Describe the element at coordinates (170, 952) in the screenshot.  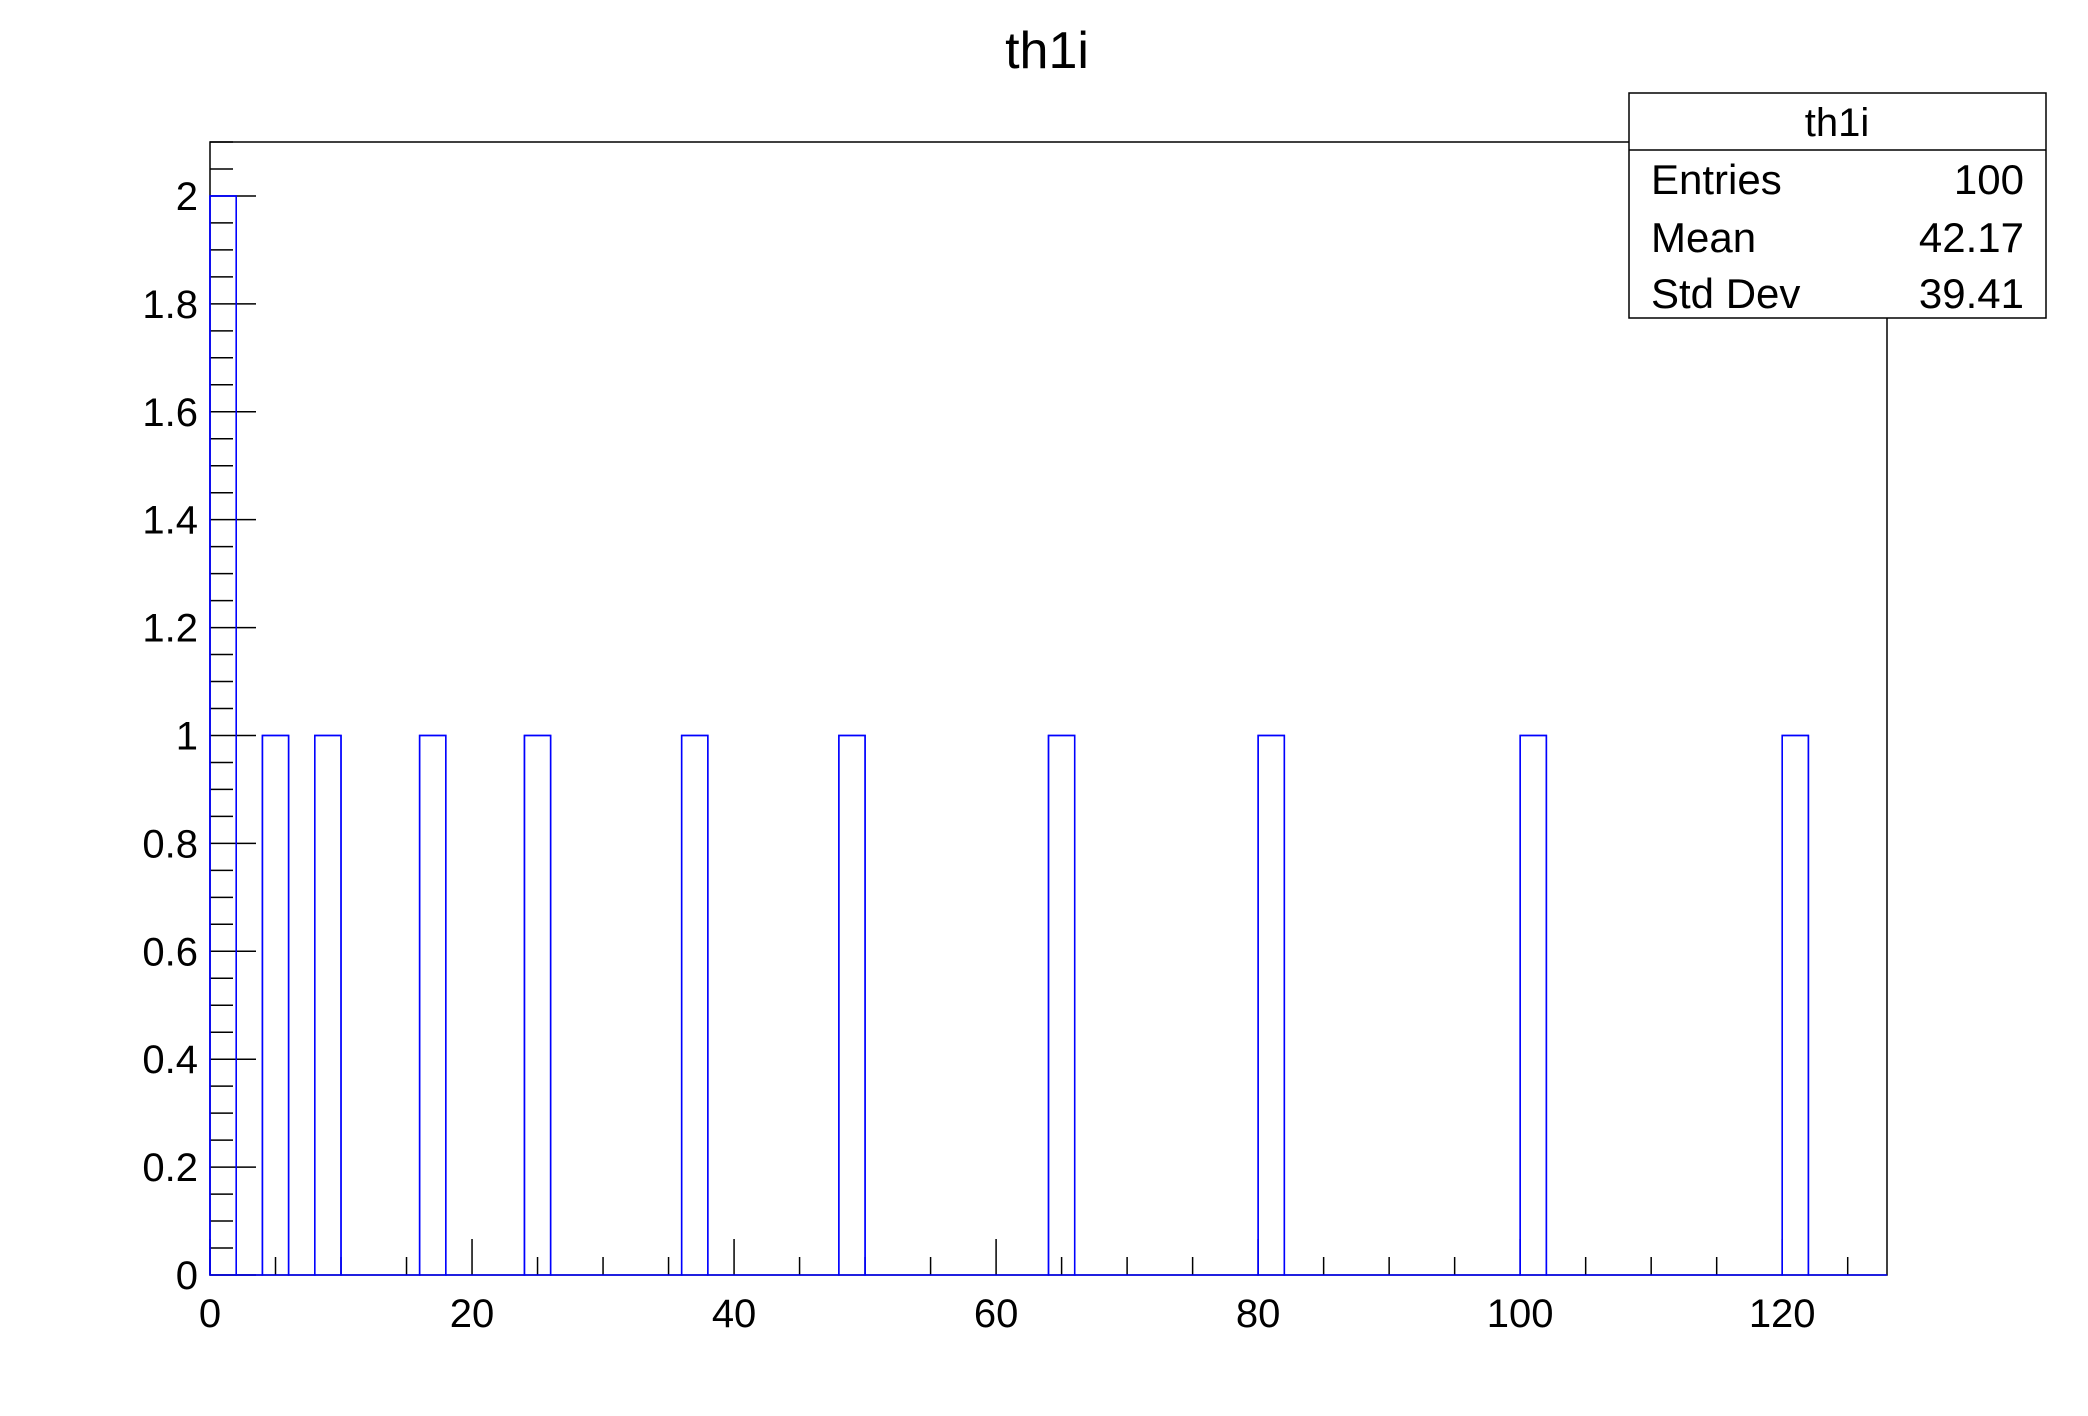
I see `y-tick-label: 0.6` at that location.